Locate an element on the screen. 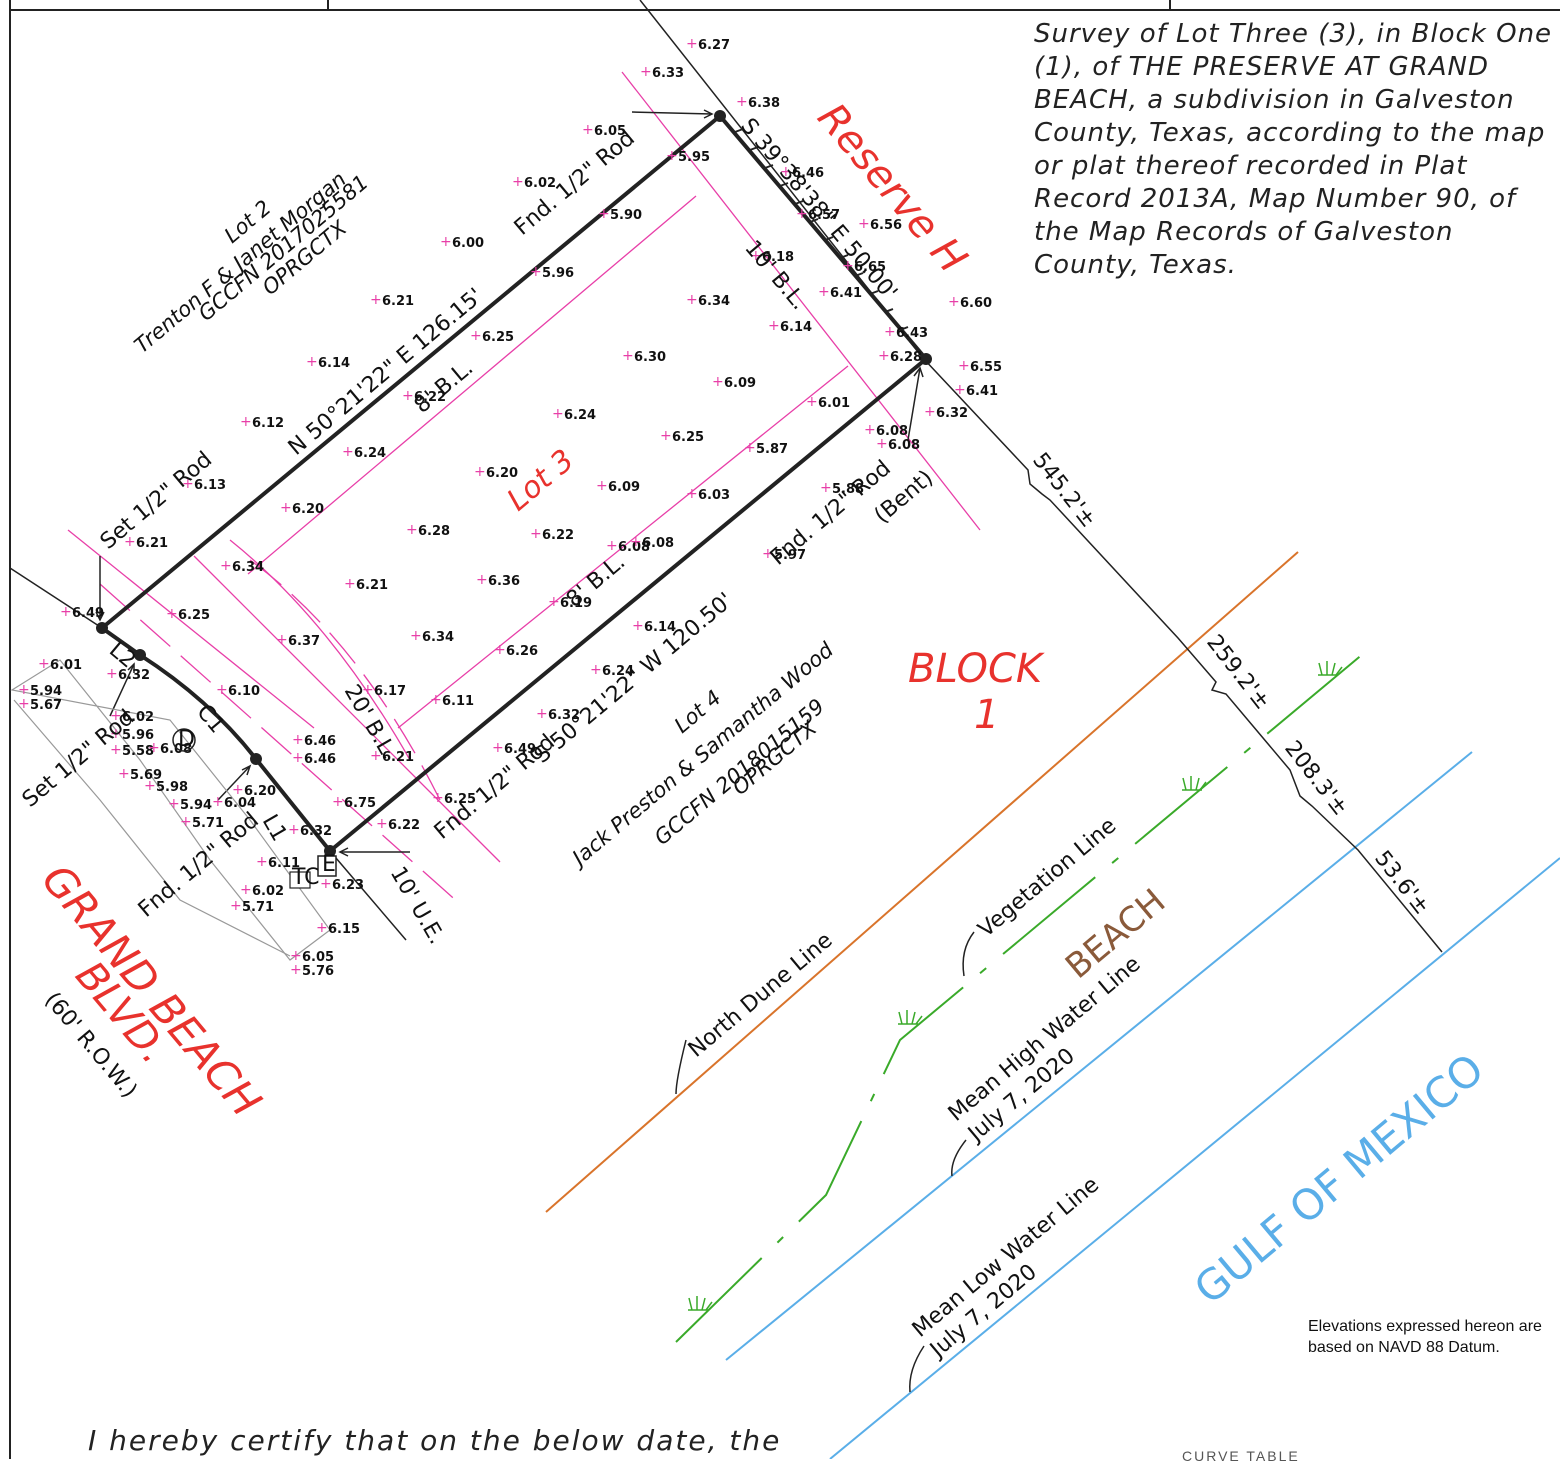 The image size is (1560, 1464). elevation-value: 6.27 is located at coordinates (714, 45).